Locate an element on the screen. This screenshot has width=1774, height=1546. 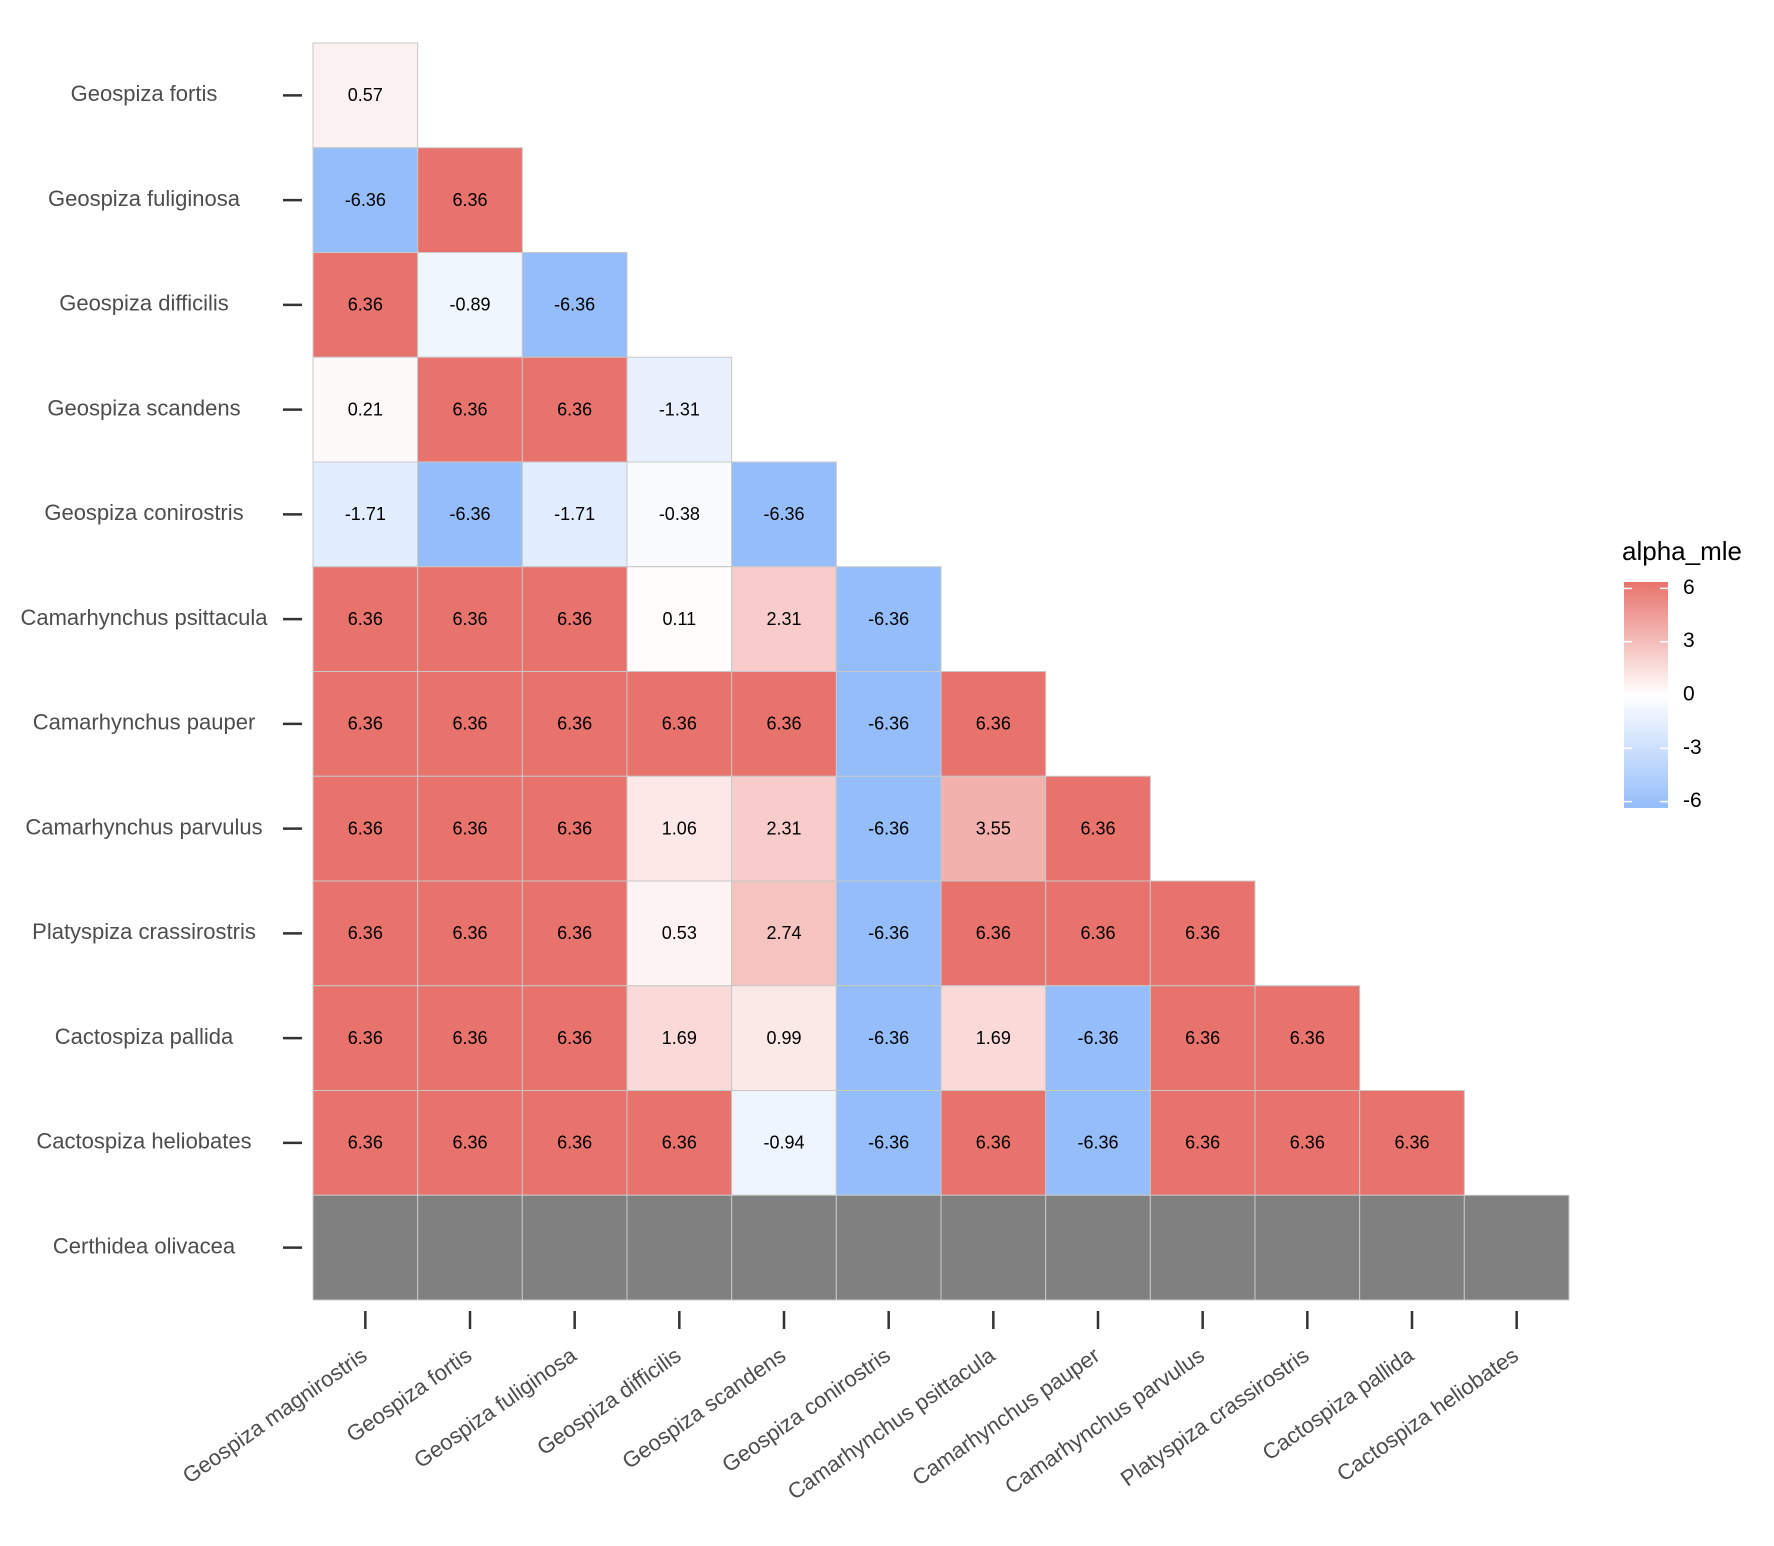
y-tick-label: Geospiza fuliginosa is located at coordinates (144, 198).